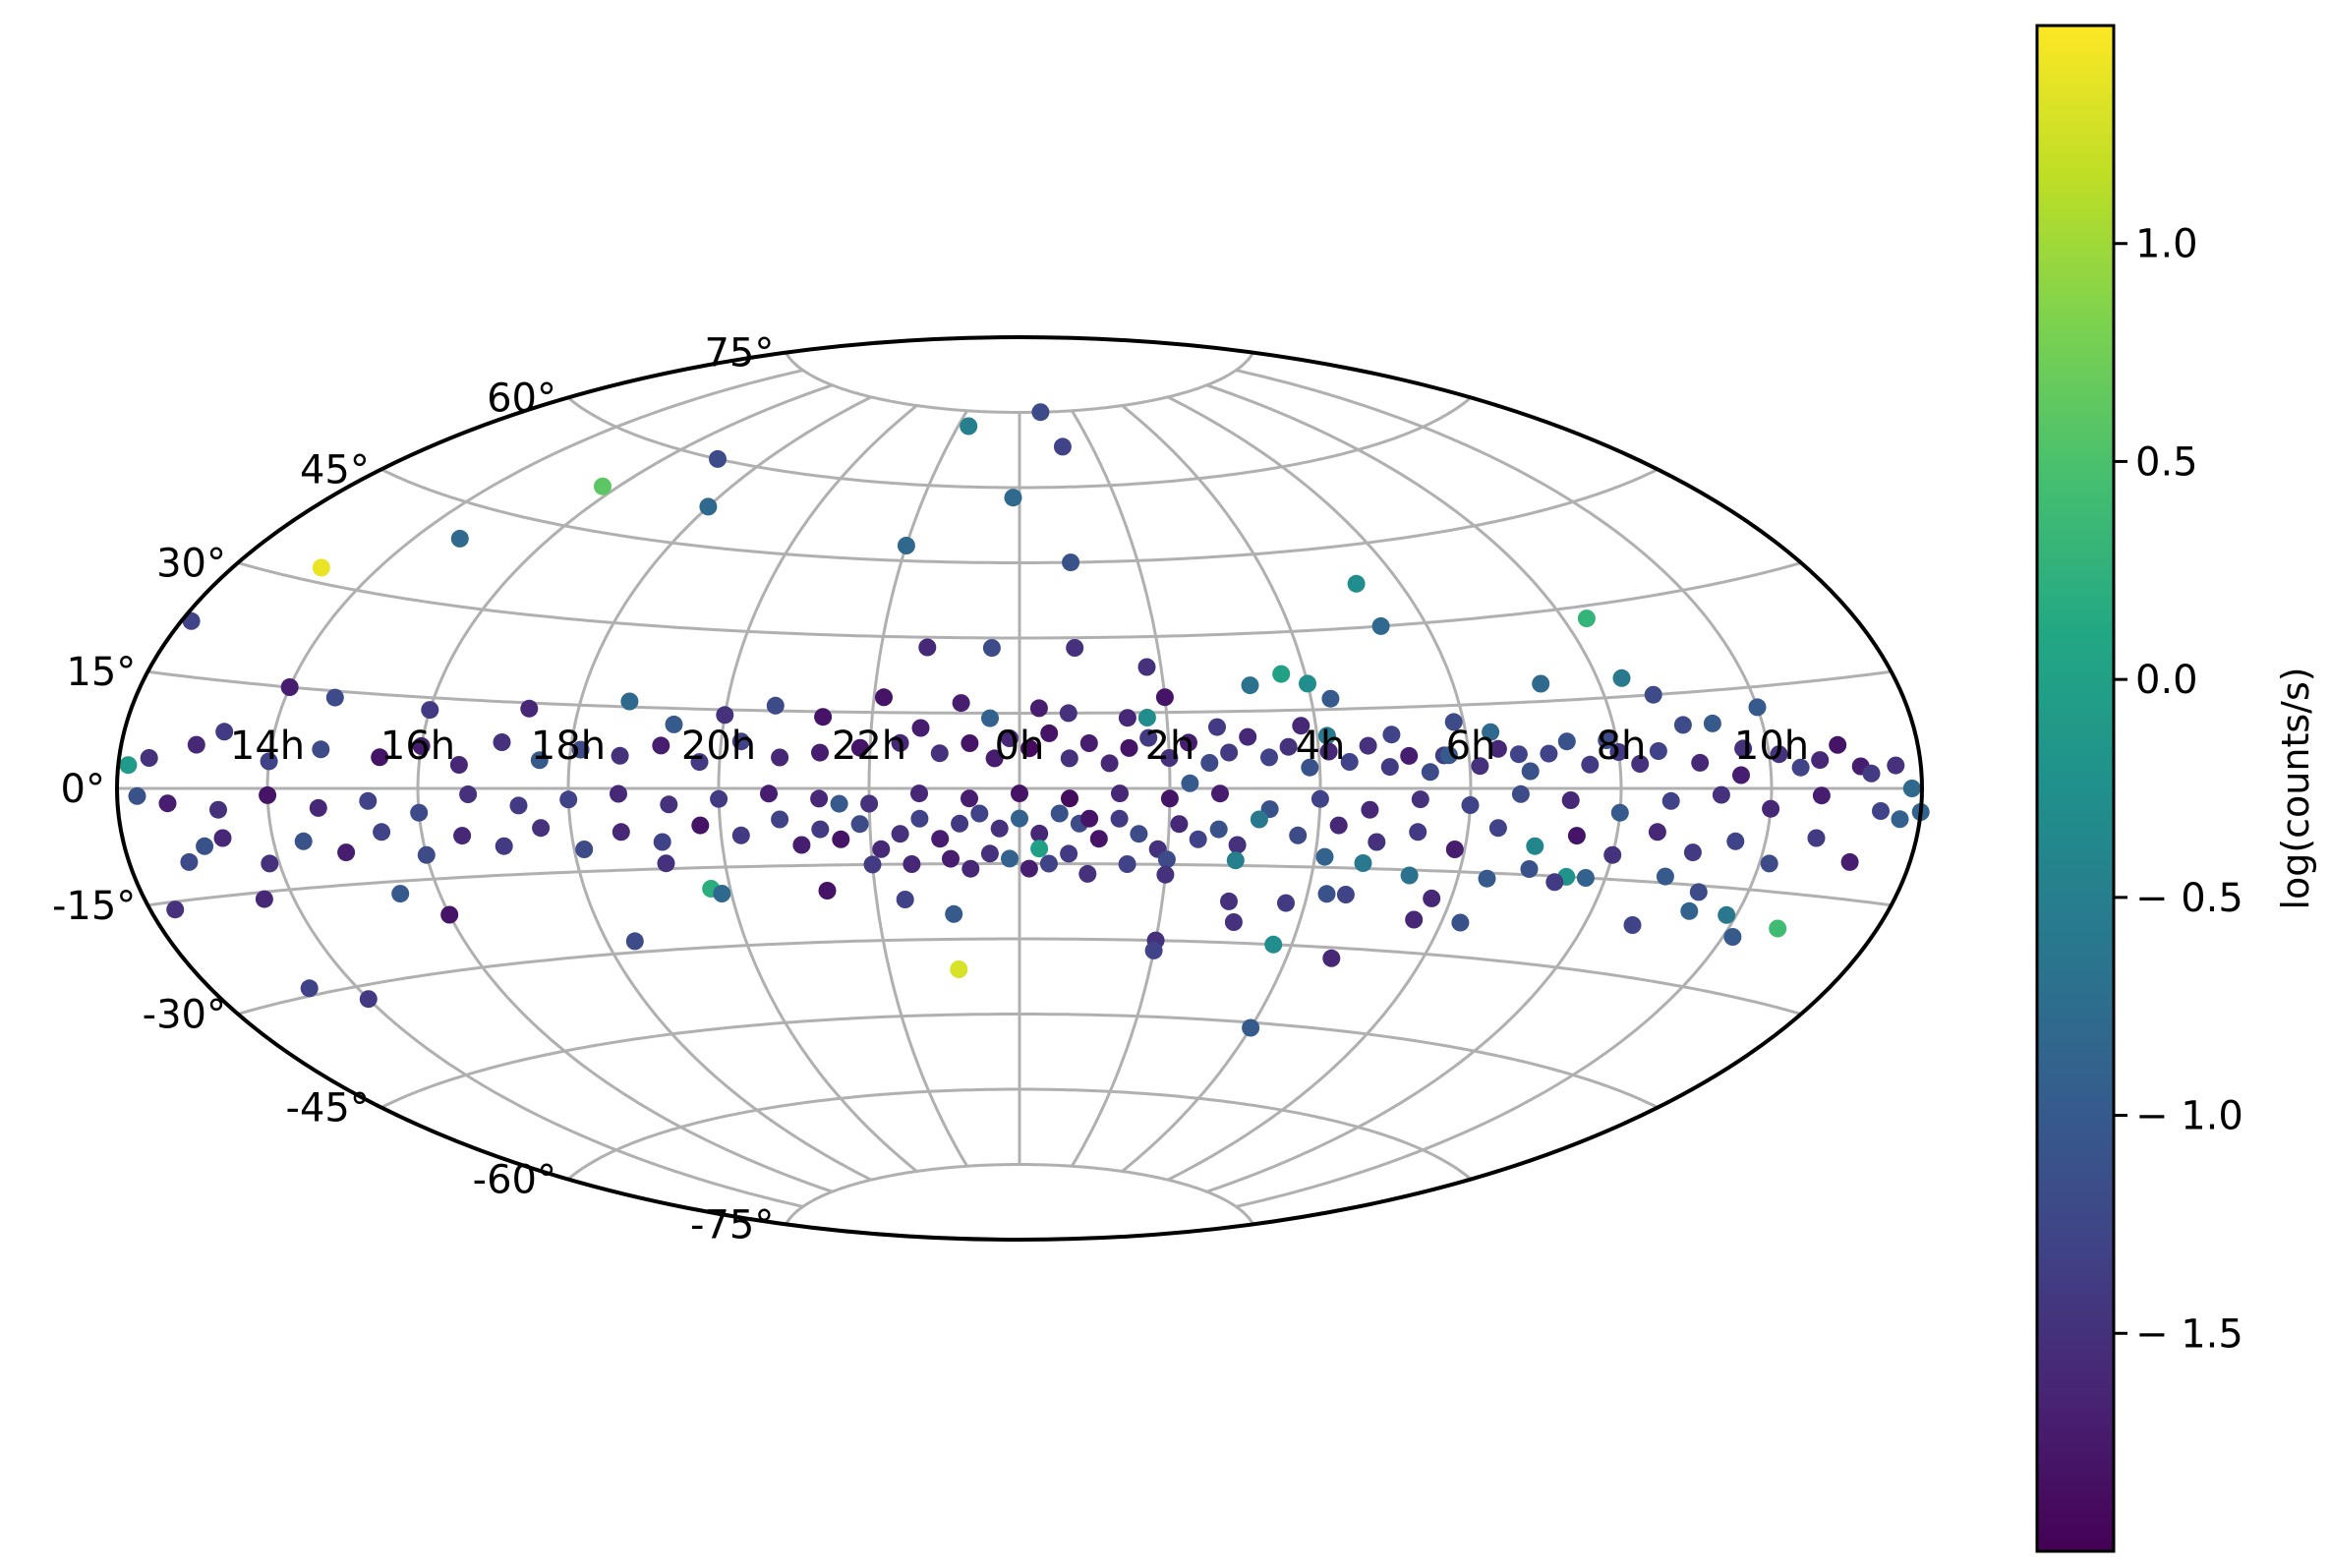  Describe the element at coordinates (568, 746) in the screenshot. I see `ra-tick-label: 18h` at that location.